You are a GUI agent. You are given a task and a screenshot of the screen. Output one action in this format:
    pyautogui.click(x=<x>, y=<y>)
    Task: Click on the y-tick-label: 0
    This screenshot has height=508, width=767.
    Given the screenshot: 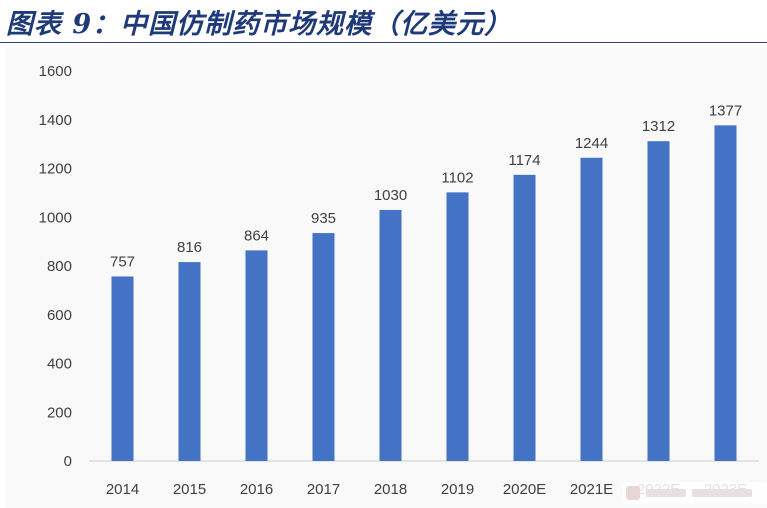 What is the action you would take?
    pyautogui.click(x=68, y=461)
    